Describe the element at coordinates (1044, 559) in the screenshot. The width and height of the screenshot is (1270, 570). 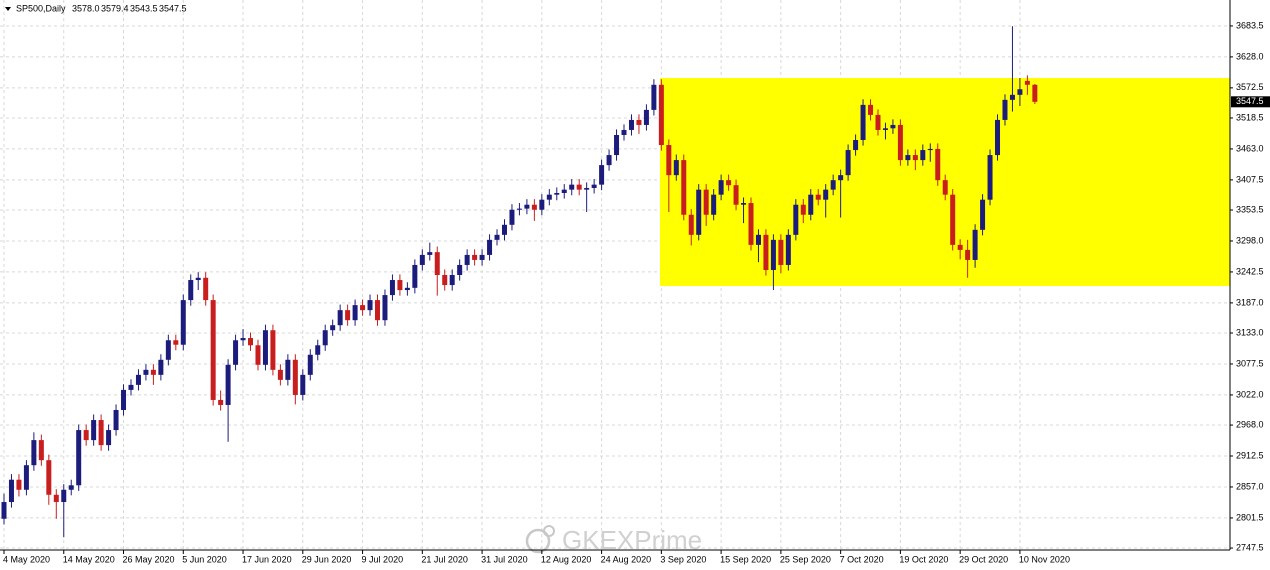
I see `x-tick-label: 10 Nov 2020` at that location.